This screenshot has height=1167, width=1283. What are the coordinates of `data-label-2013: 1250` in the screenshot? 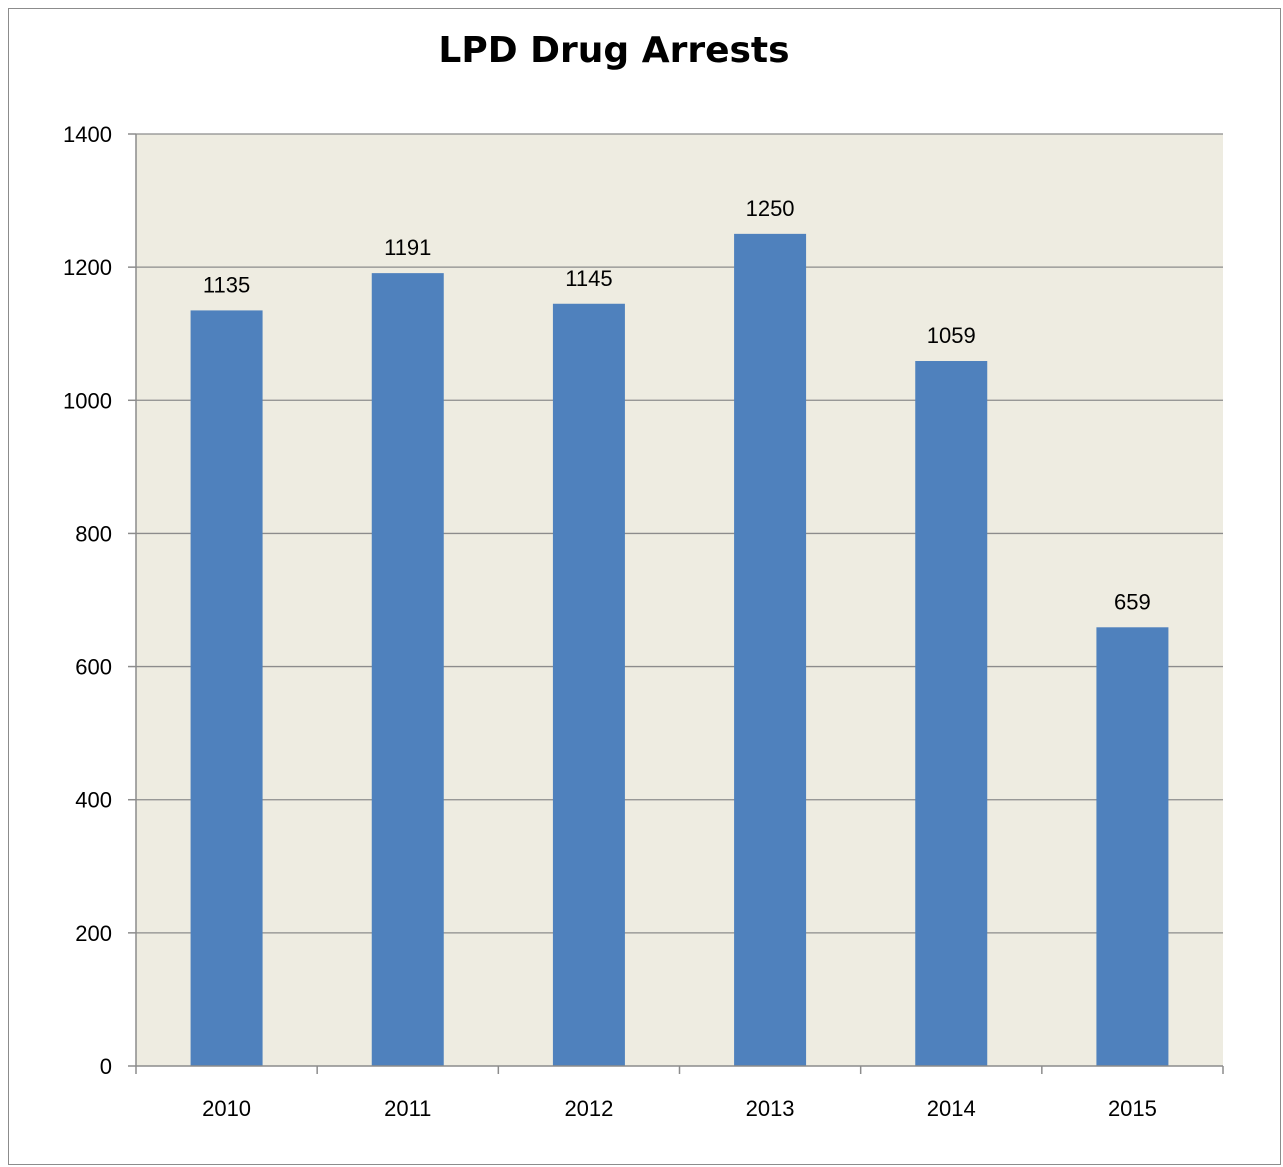 It's located at (770, 208).